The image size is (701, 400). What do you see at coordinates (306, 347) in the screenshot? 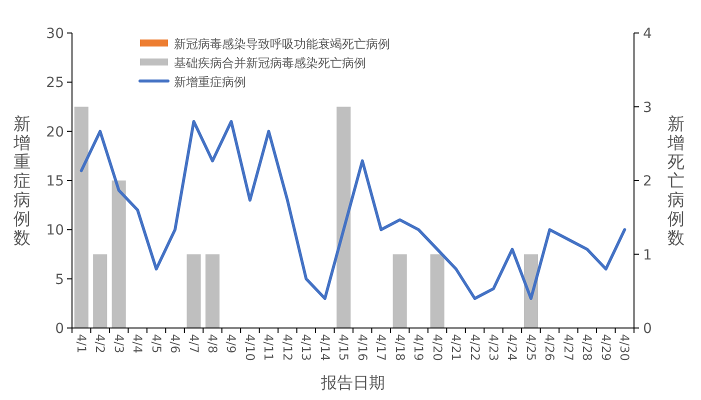
I see `x-tick-label: 4/13` at bounding box center [306, 347].